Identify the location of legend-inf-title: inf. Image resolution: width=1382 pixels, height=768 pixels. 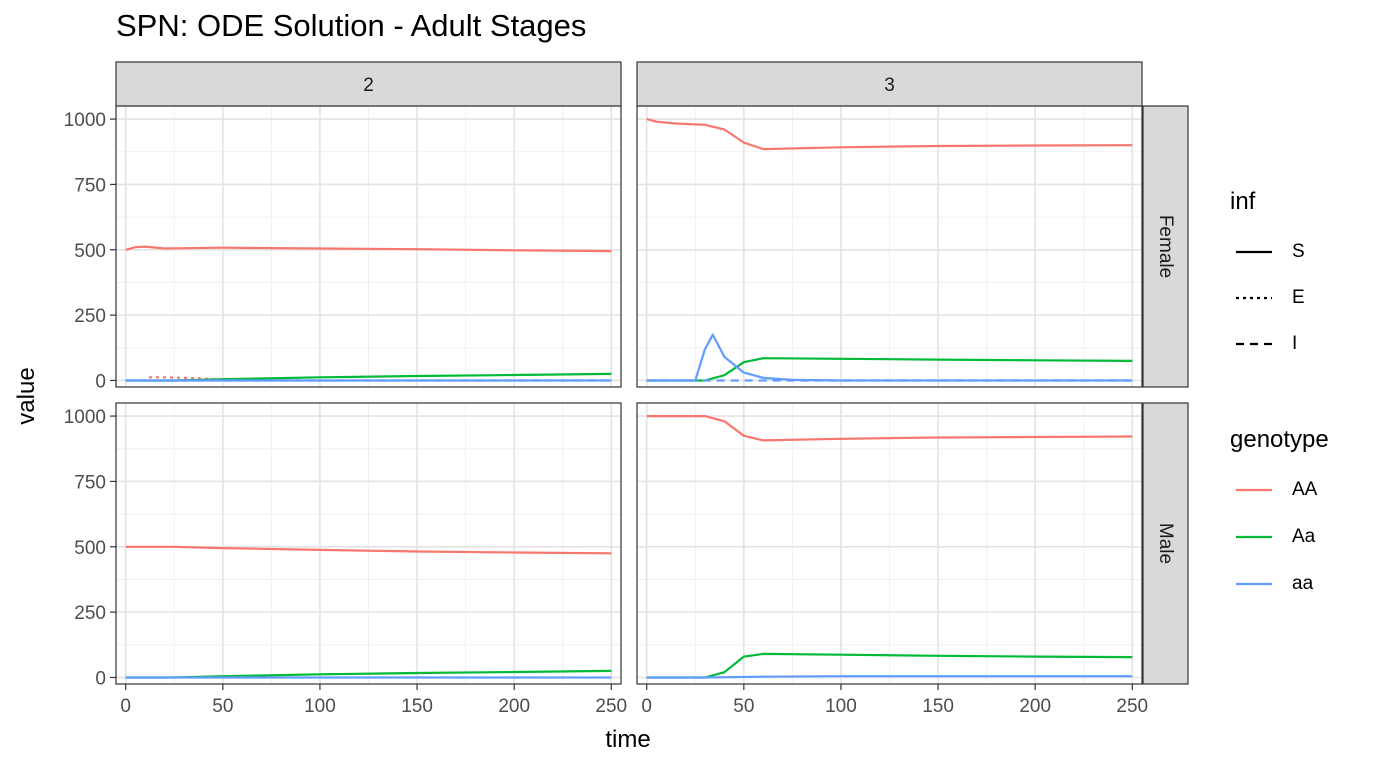
(1243, 201).